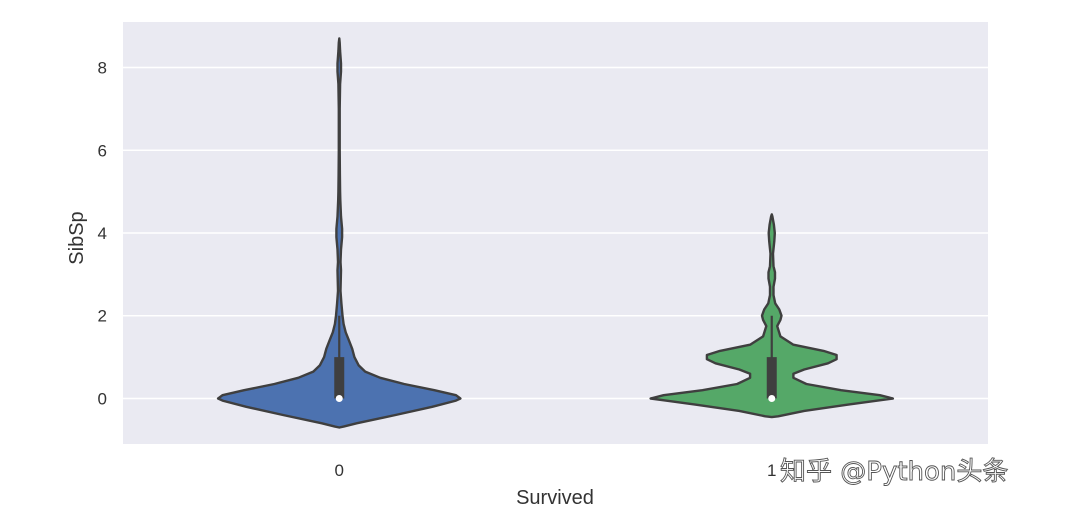  I want to click on x-axis-title: Survived, so click(555, 498).